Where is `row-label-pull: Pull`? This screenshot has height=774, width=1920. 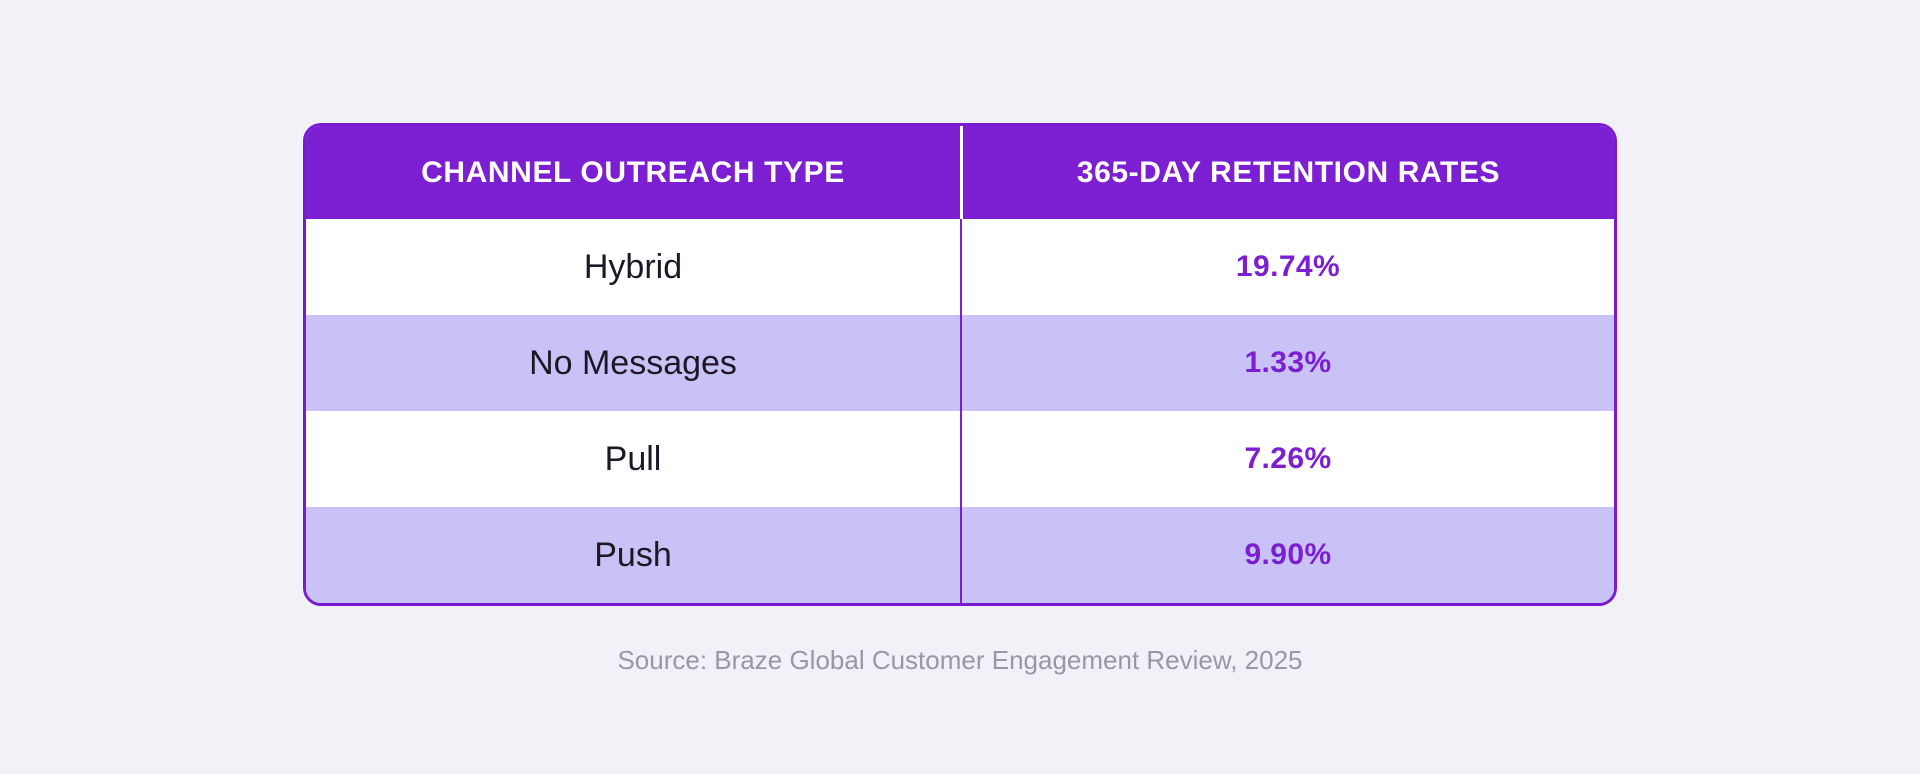
row-label-pull: Pull is located at coordinates (633, 458).